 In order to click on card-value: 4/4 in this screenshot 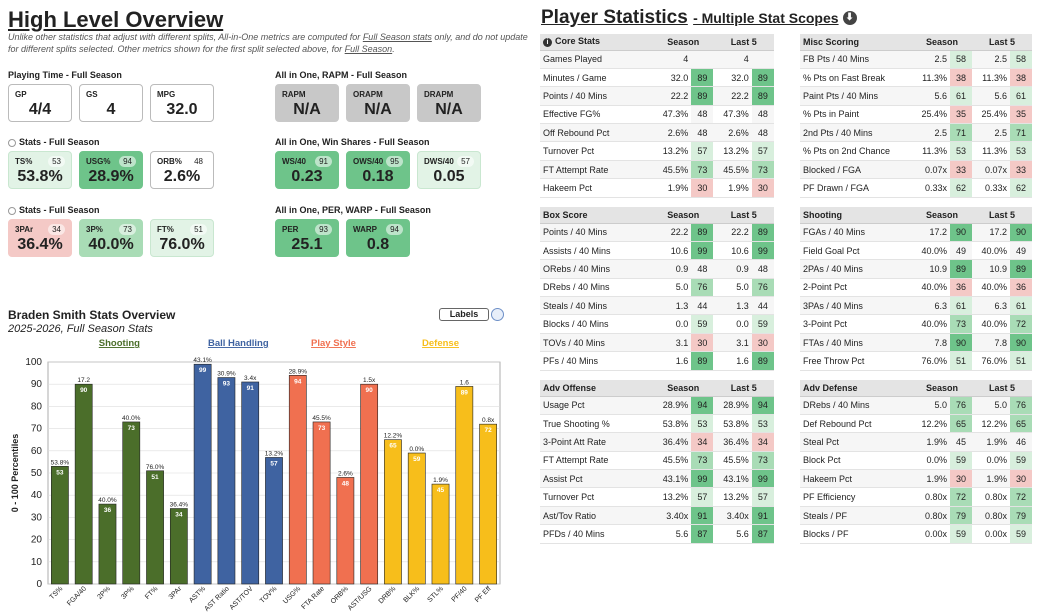, I will do `click(40, 109)`.